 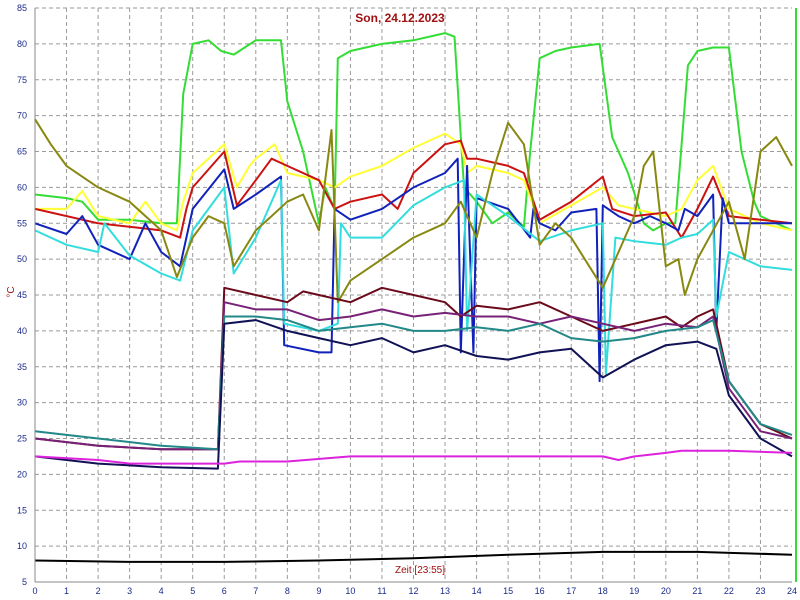 I want to click on x-tick-label: 3, so click(x=129, y=591).